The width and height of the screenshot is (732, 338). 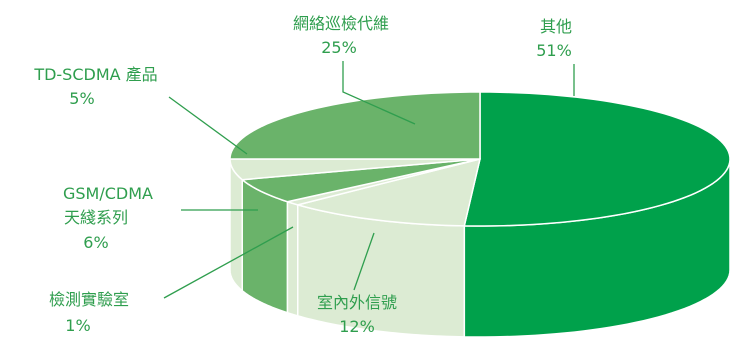 What do you see at coordinates (108, 193) in the screenshot?
I see `label-gsm-cdma-line1: GSM/CDMA` at bounding box center [108, 193].